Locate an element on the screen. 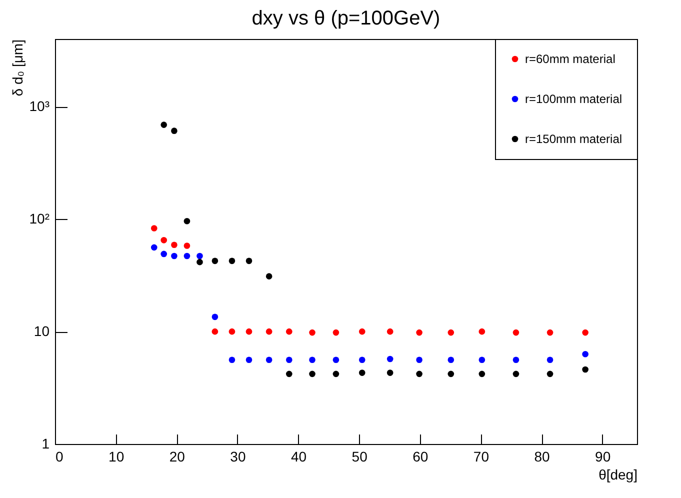 This screenshot has width=681, height=498. x-tick-label: 30 is located at coordinates (238, 456).